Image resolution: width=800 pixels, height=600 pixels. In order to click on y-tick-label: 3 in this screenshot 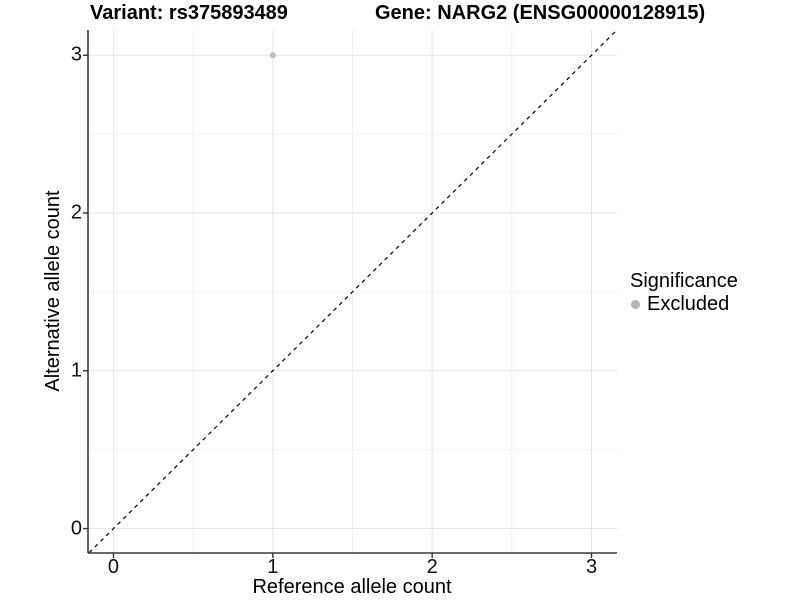, I will do `click(76, 54)`.